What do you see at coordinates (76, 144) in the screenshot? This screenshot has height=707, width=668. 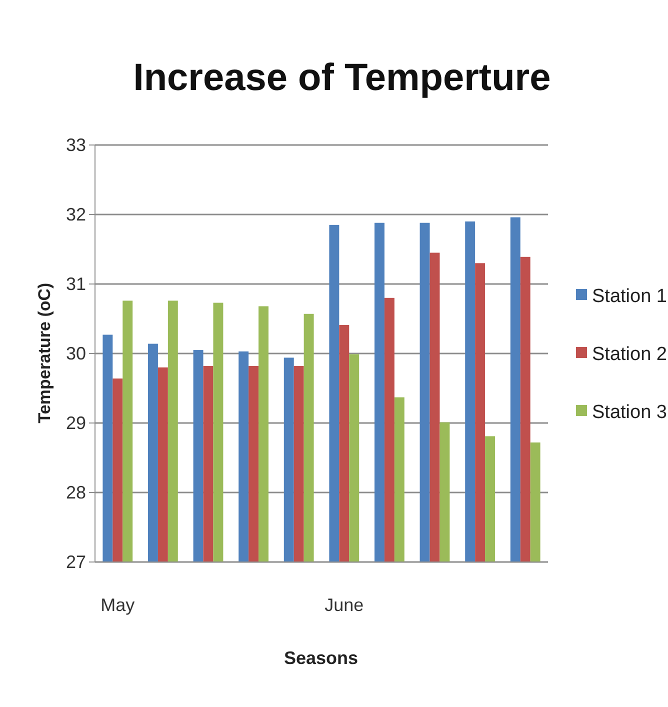 I see `y-tick-label: 33` at bounding box center [76, 144].